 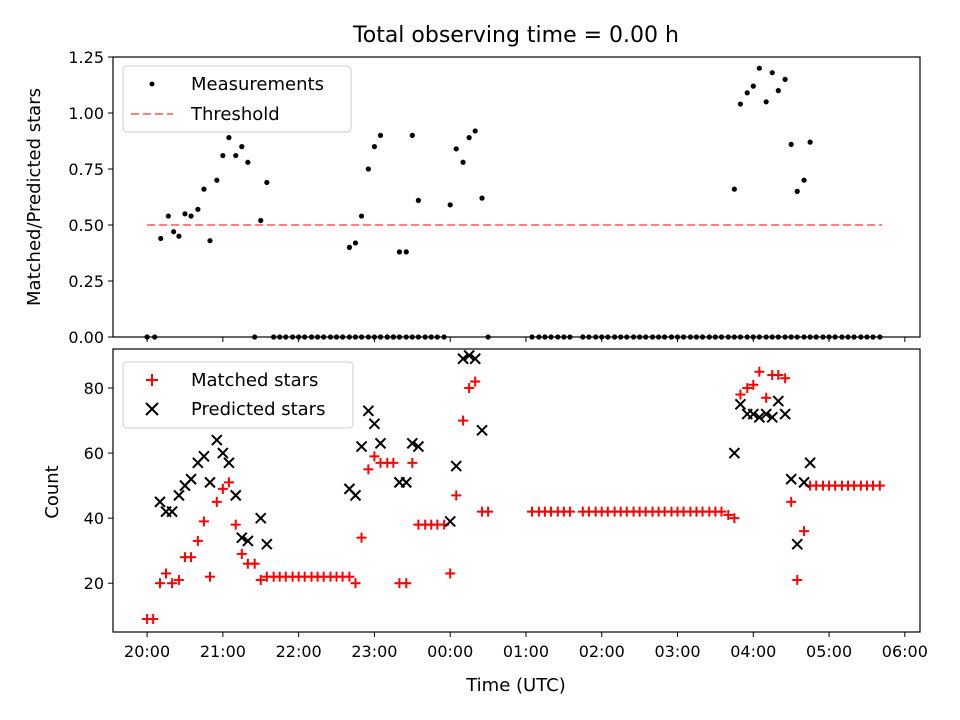 What do you see at coordinates (238, 395) in the screenshot?
I see `bottom-legend-box` at bounding box center [238, 395].